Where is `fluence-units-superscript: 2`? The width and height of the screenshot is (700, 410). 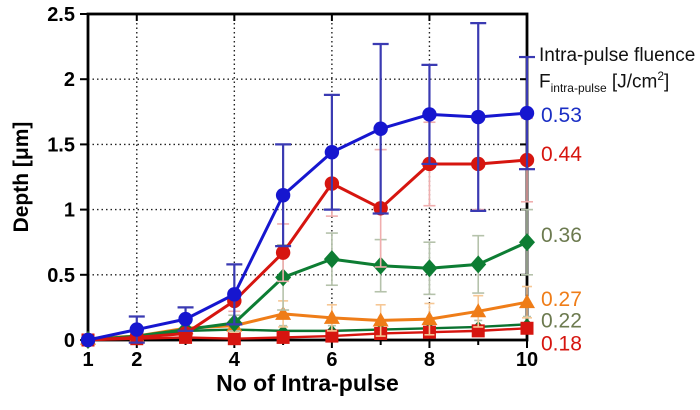 fluence-units-superscript: 2 is located at coordinates (660, 75).